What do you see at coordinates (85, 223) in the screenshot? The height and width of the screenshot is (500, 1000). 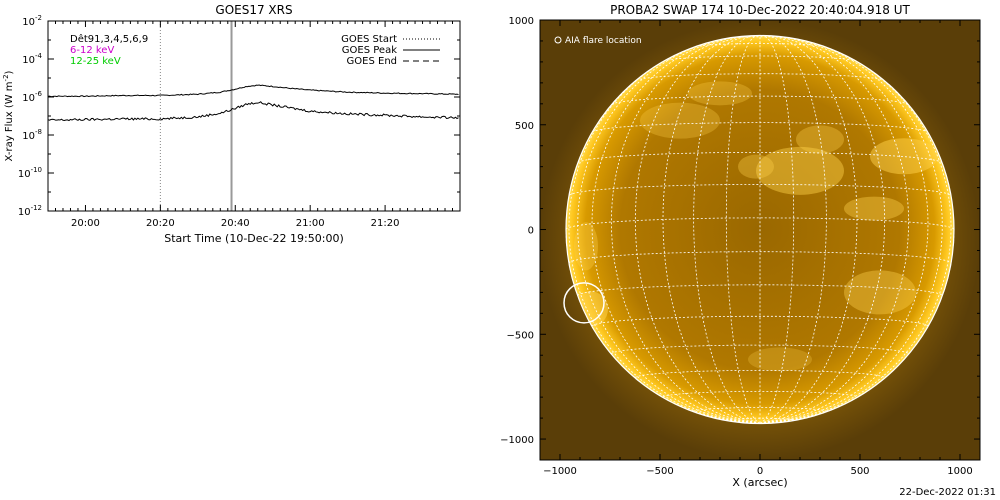 I see `goes-x-tick-label: 20:00` at bounding box center [85, 223].